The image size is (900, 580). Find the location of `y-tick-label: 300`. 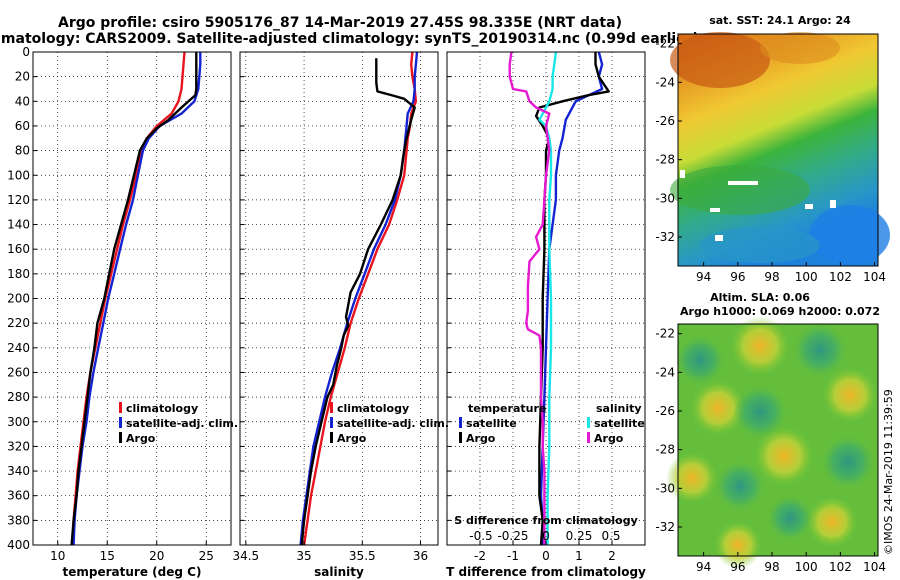

y-tick-label: 300 is located at coordinates (18, 422).